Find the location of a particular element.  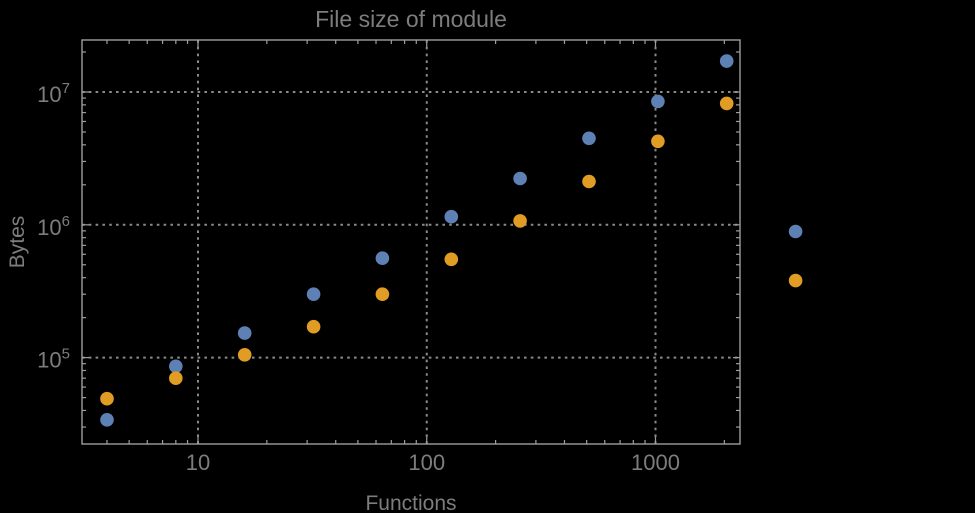

y-tick-exponent: 5 is located at coordinates (66, 354).